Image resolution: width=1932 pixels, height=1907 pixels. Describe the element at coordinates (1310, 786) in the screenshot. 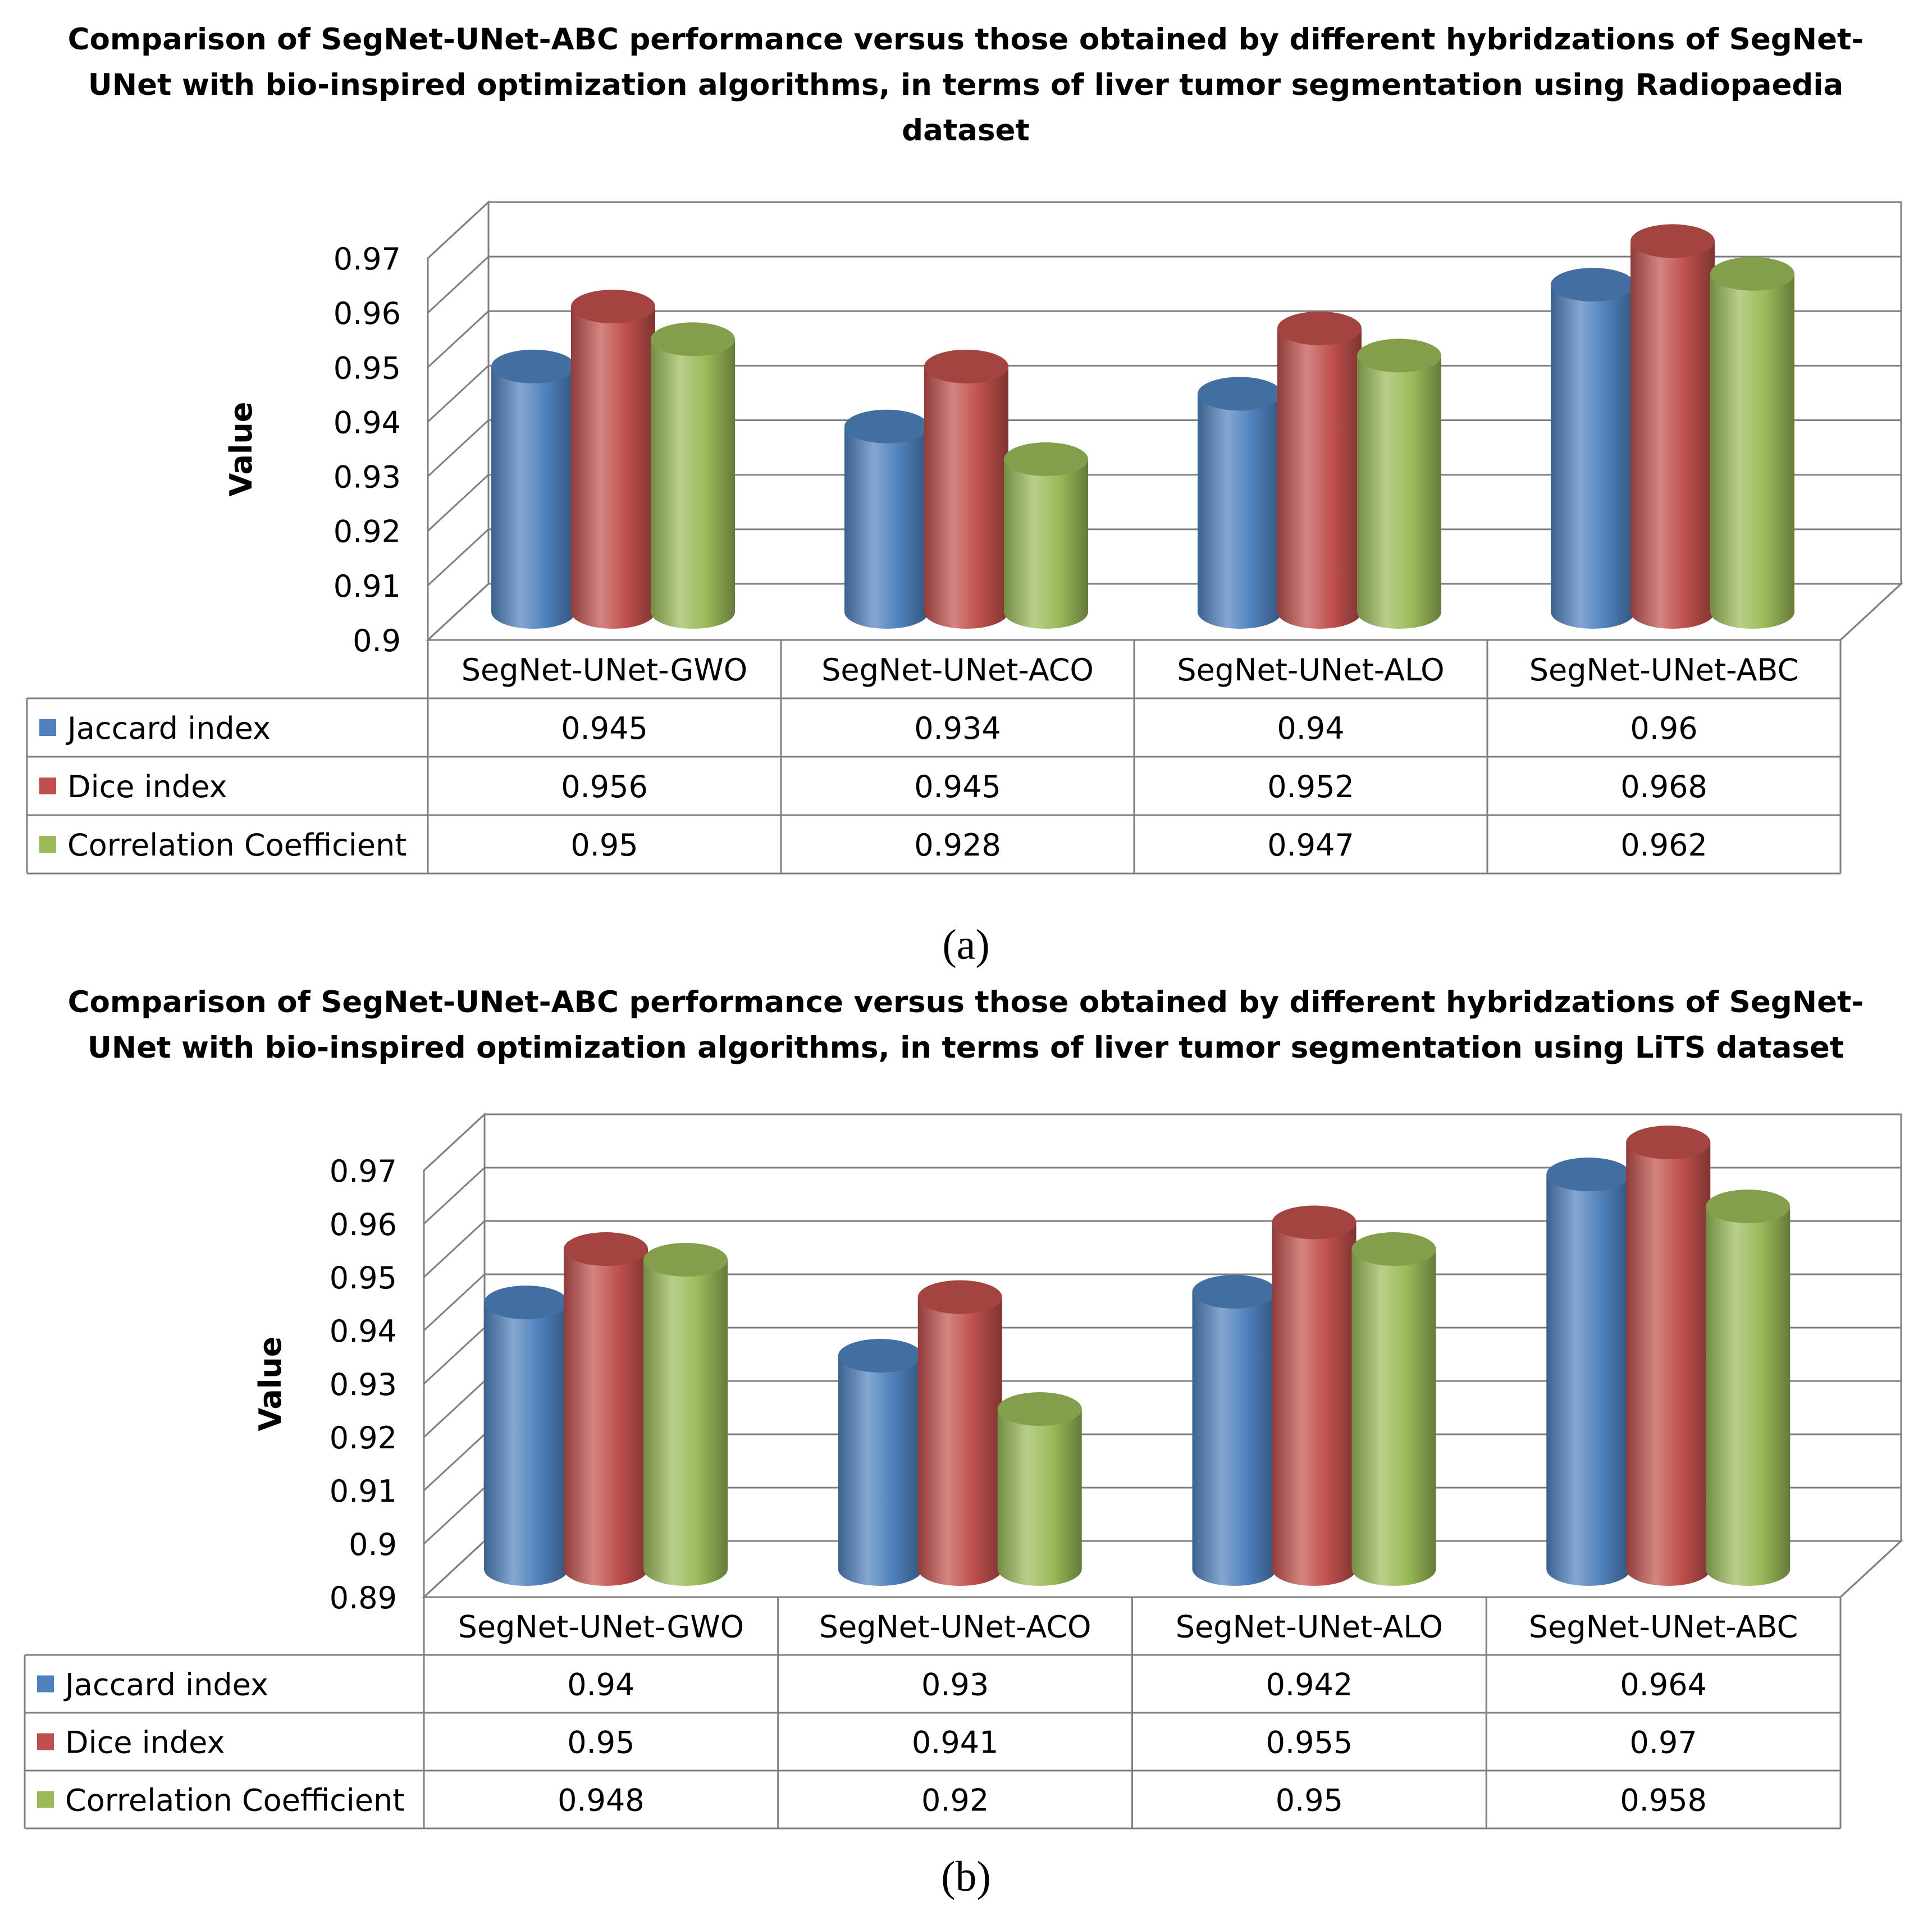

I see `data-label: 0.952` at that location.